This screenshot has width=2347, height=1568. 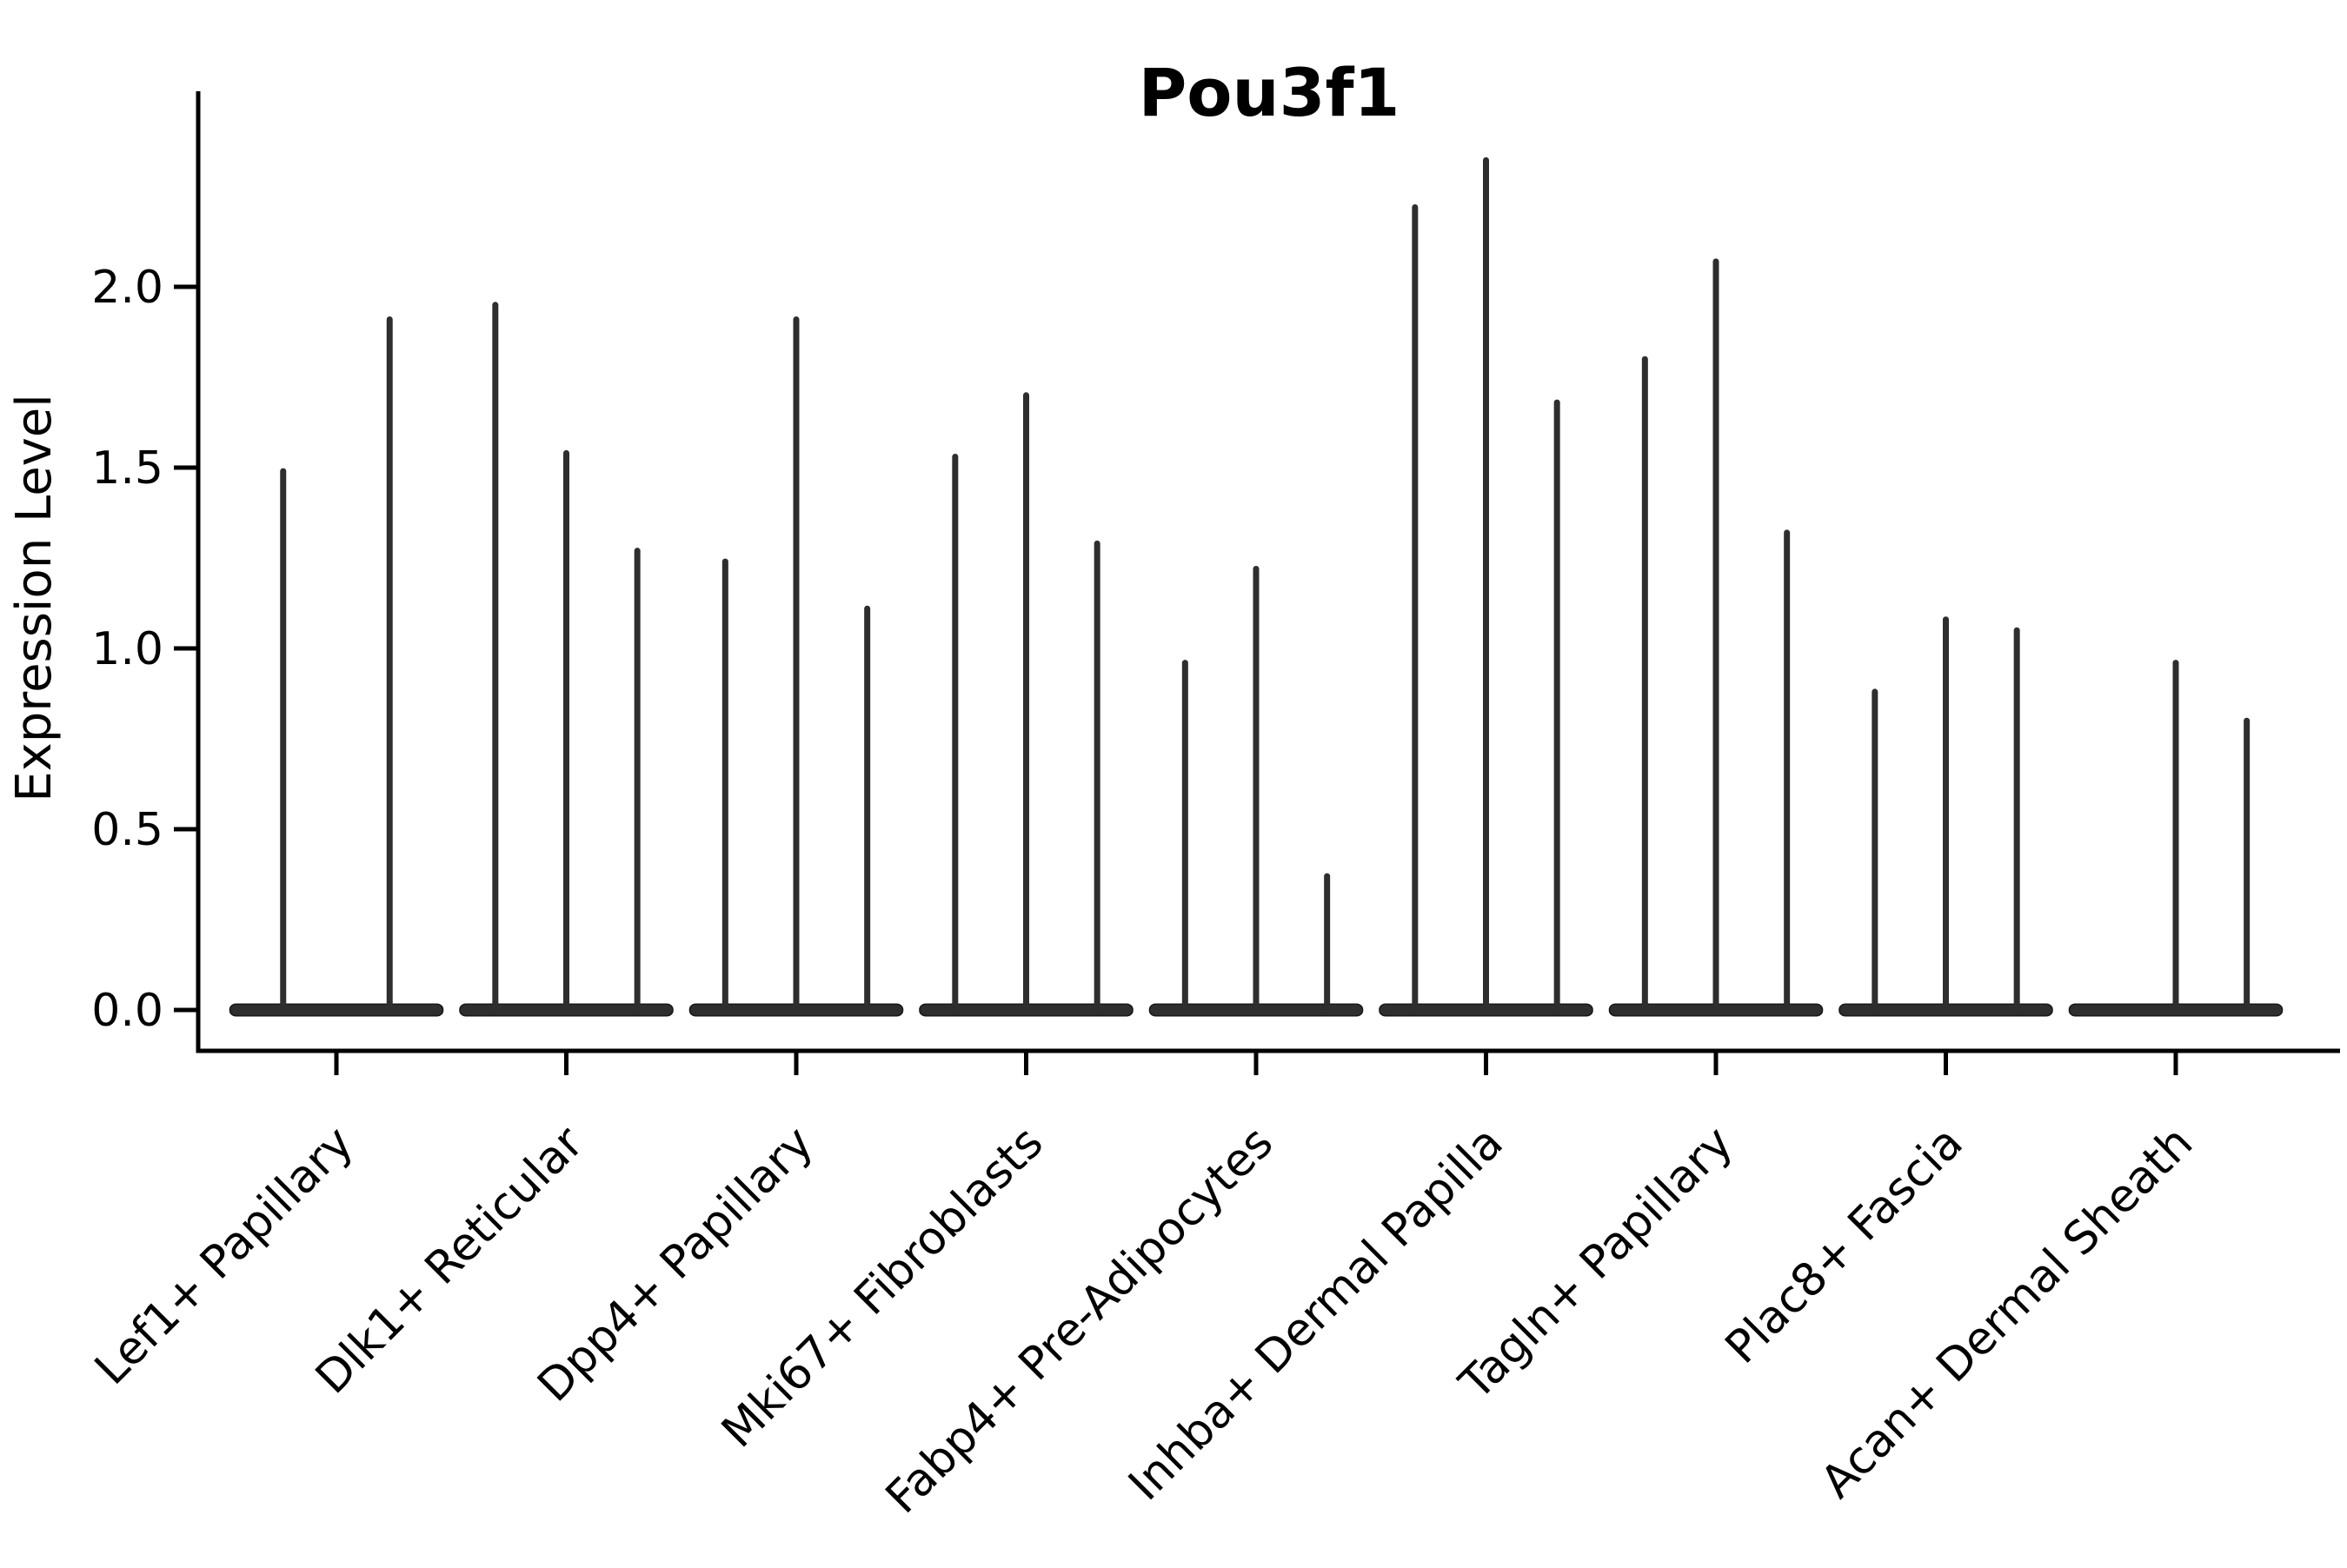 I want to click on x-tick-label: Inhba+ Dermal Papilla, so click(x=1316, y=1314).